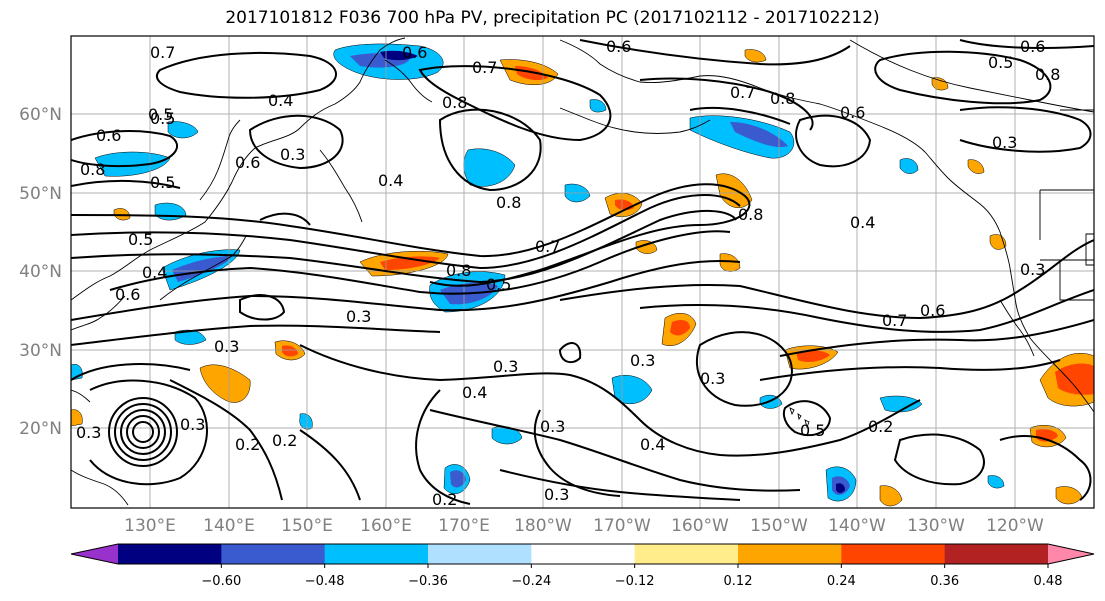 The width and height of the screenshot is (1105, 601). Describe the element at coordinates (464, 526) in the screenshot. I see `lon-label: 170°E` at that location.